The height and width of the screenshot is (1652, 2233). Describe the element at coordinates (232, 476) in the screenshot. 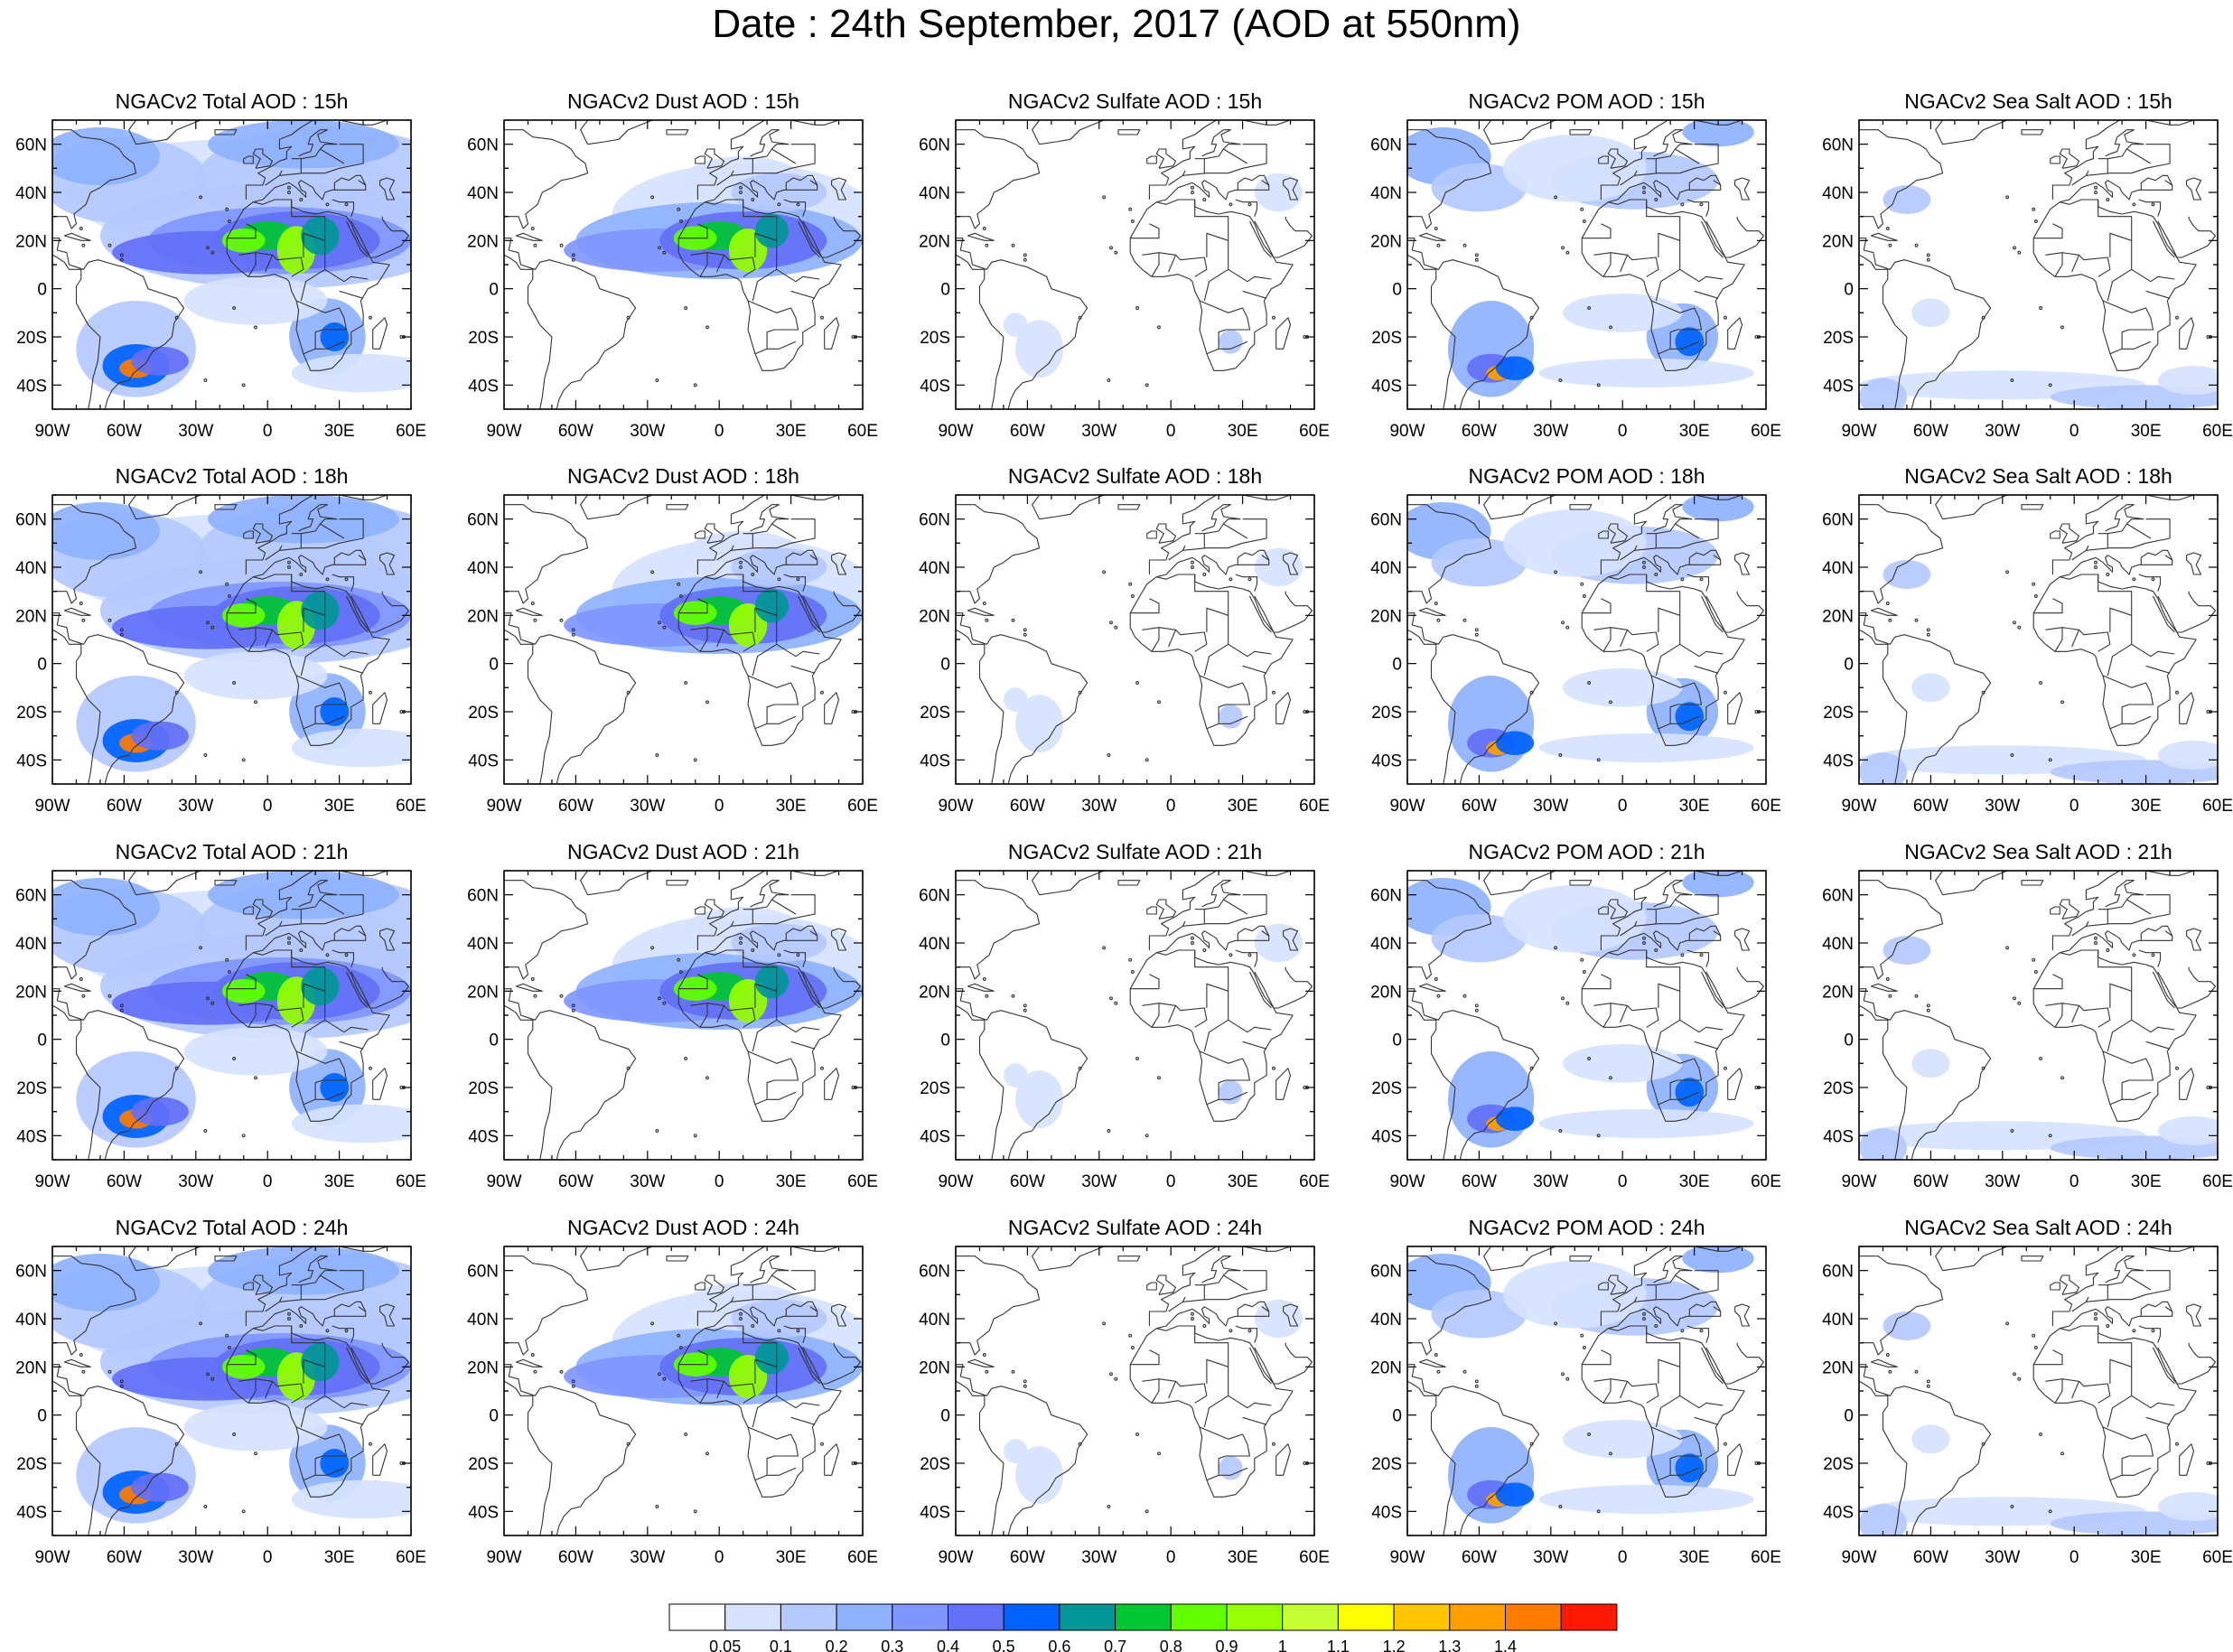

I see `panel-title: NGACv2 Total AOD : 18h` at that location.